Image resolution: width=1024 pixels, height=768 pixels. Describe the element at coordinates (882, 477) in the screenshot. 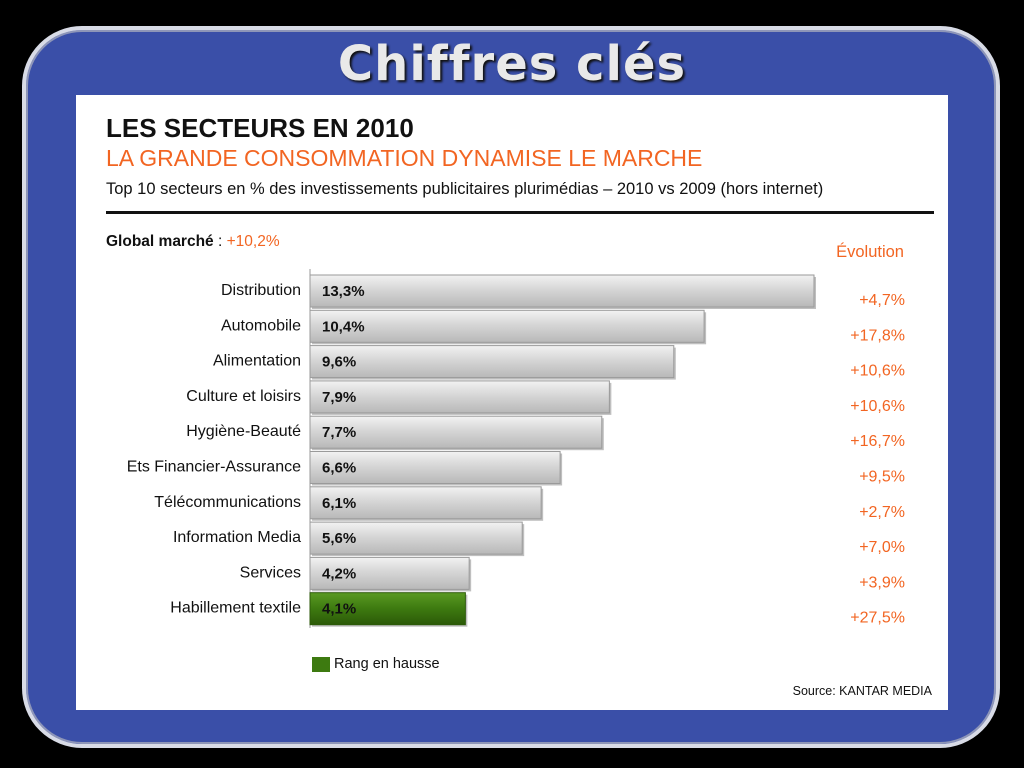

I see `evolution-label: +9,5%` at that location.